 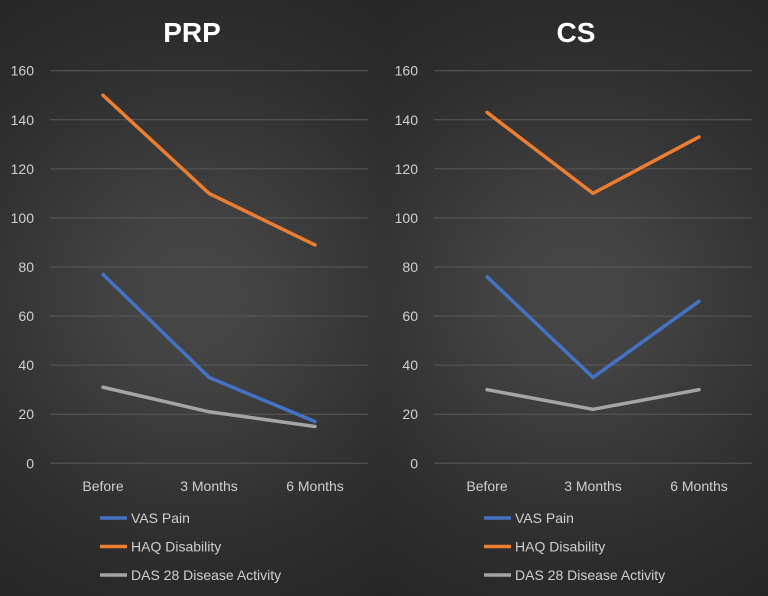 What do you see at coordinates (576, 32) in the screenshot?
I see `chart-title: CS` at bounding box center [576, 32].